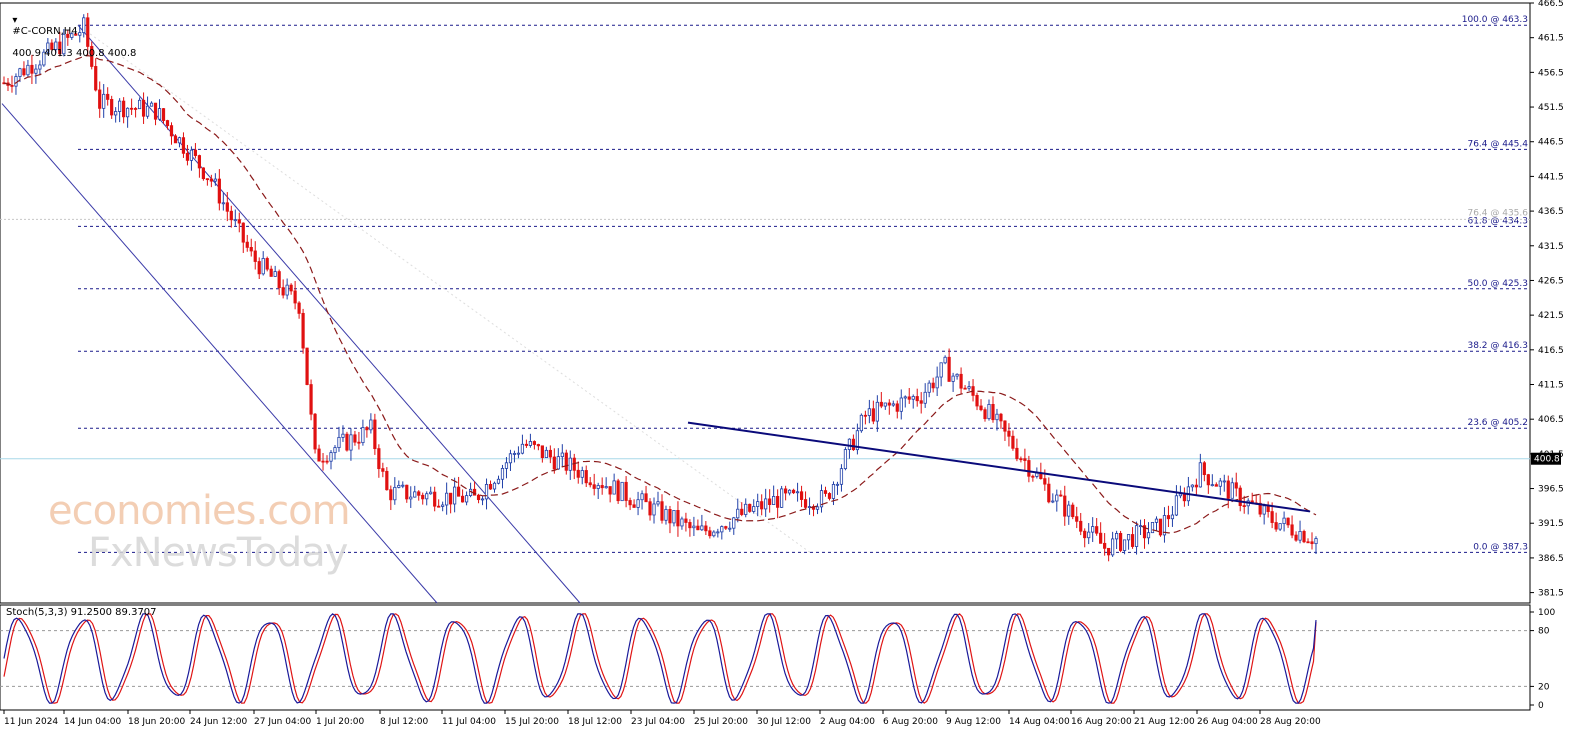  I want to click on time-tick-label: 30 Jul 12:00, so click(784, 722).